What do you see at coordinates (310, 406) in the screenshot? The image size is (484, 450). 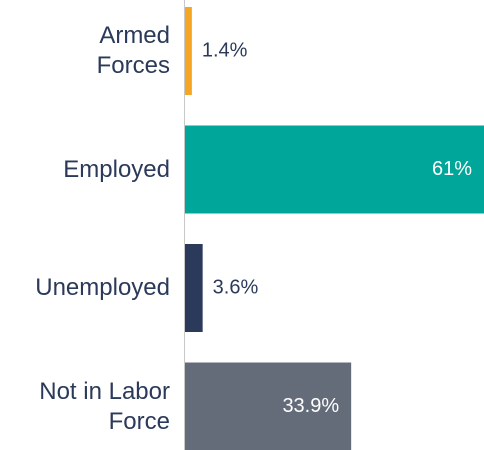 I see `value-label: 33.9%` at bounding box center [310, 406].